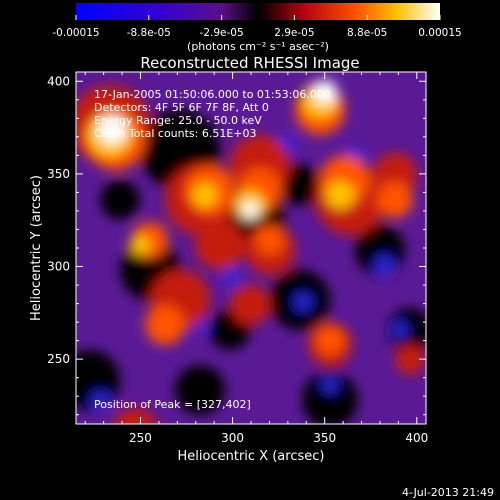 This screenshot has height=500, width=500. What do you see at coordinates (140, 438) in the screenshot?
I see `x-tick-label: 250` at bounding box center [140, 438].